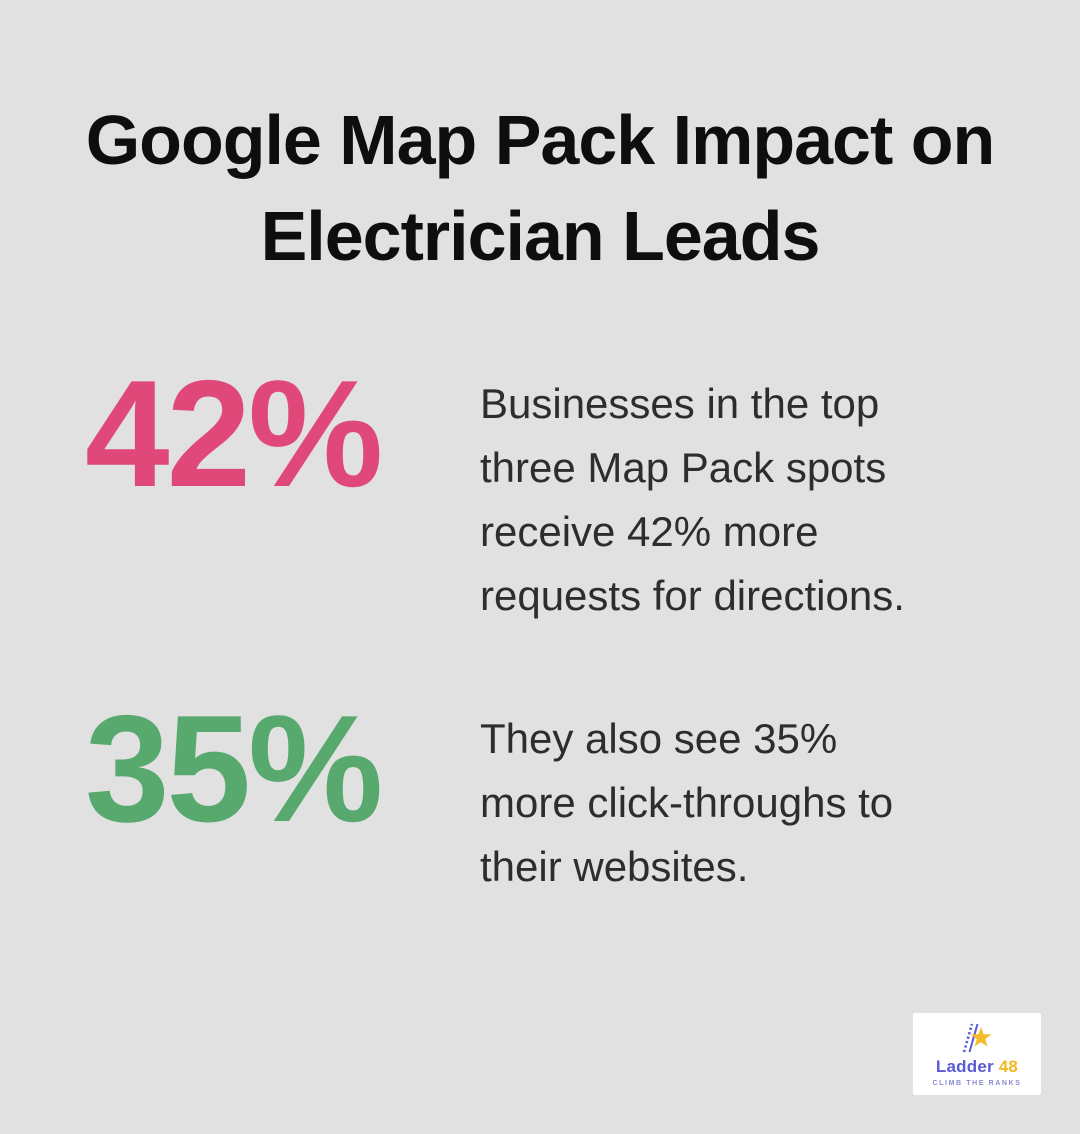  What do you see at coordinates (540, 140) in the screenshot?
I see `title-line-1: Google Map Pack Impact on` at bounding box center [540, 140].